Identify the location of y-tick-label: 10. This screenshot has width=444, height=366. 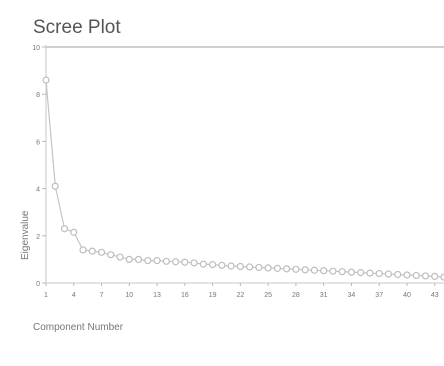
(36, 48).